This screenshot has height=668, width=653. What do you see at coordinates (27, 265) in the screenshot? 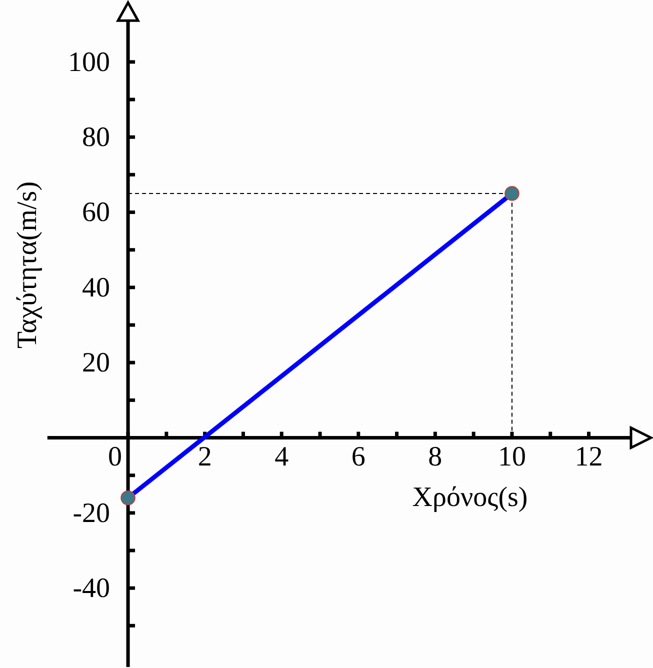
I see `y-axis-title: Ταχύτητα(m/s)` at bounding box center [27, 265].